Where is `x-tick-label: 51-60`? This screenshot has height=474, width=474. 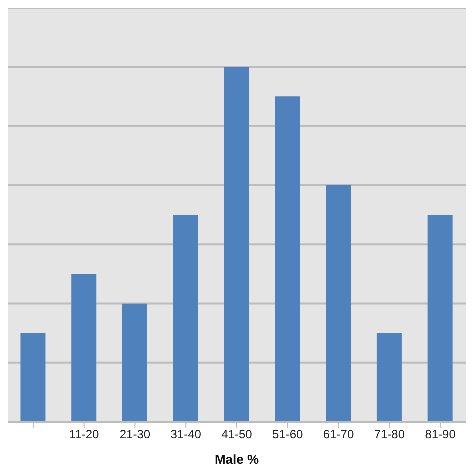
x-tick-label: 51-60 is located at coordinates (288, 435).